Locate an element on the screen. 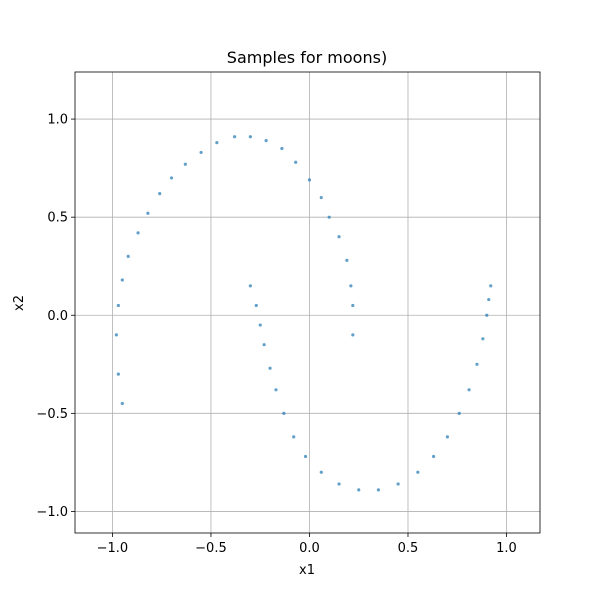 The height and width of the screenshot is (600, 600). y-tick-label: −0.5 is located at coordinates (52, 414).